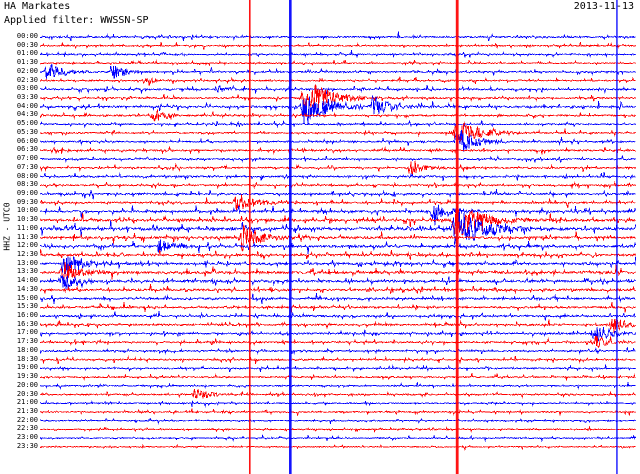  Describe the element at coordinates (27, 166) in the screenshot. I see `y-tick-label: 07:30` at that location.